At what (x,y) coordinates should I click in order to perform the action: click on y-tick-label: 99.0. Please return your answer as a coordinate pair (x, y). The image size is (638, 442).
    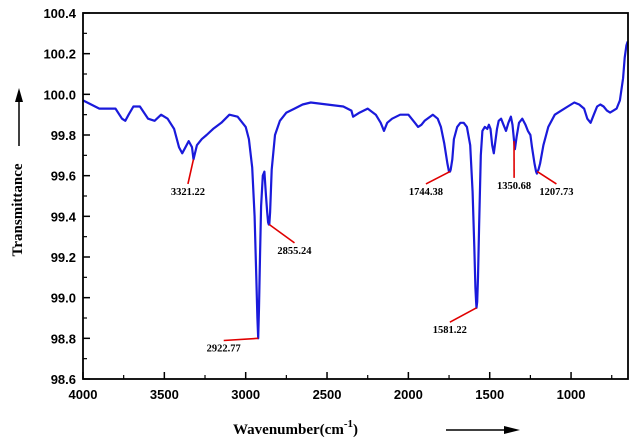
    Looking at the image, I should click on (63, 298).